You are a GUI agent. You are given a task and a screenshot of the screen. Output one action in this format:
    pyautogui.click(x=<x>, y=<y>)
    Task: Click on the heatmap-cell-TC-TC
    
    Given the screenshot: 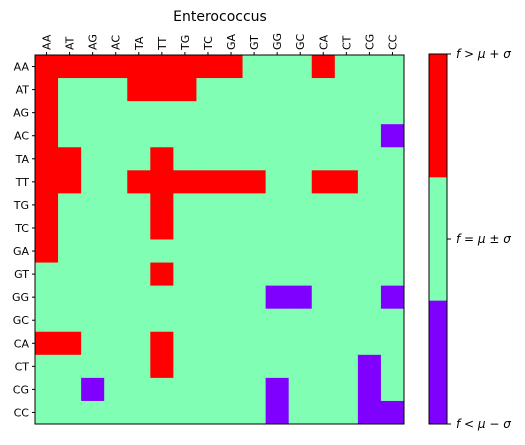 What is the action you would take?
    pyautogui.click(x=208, y=228)
    